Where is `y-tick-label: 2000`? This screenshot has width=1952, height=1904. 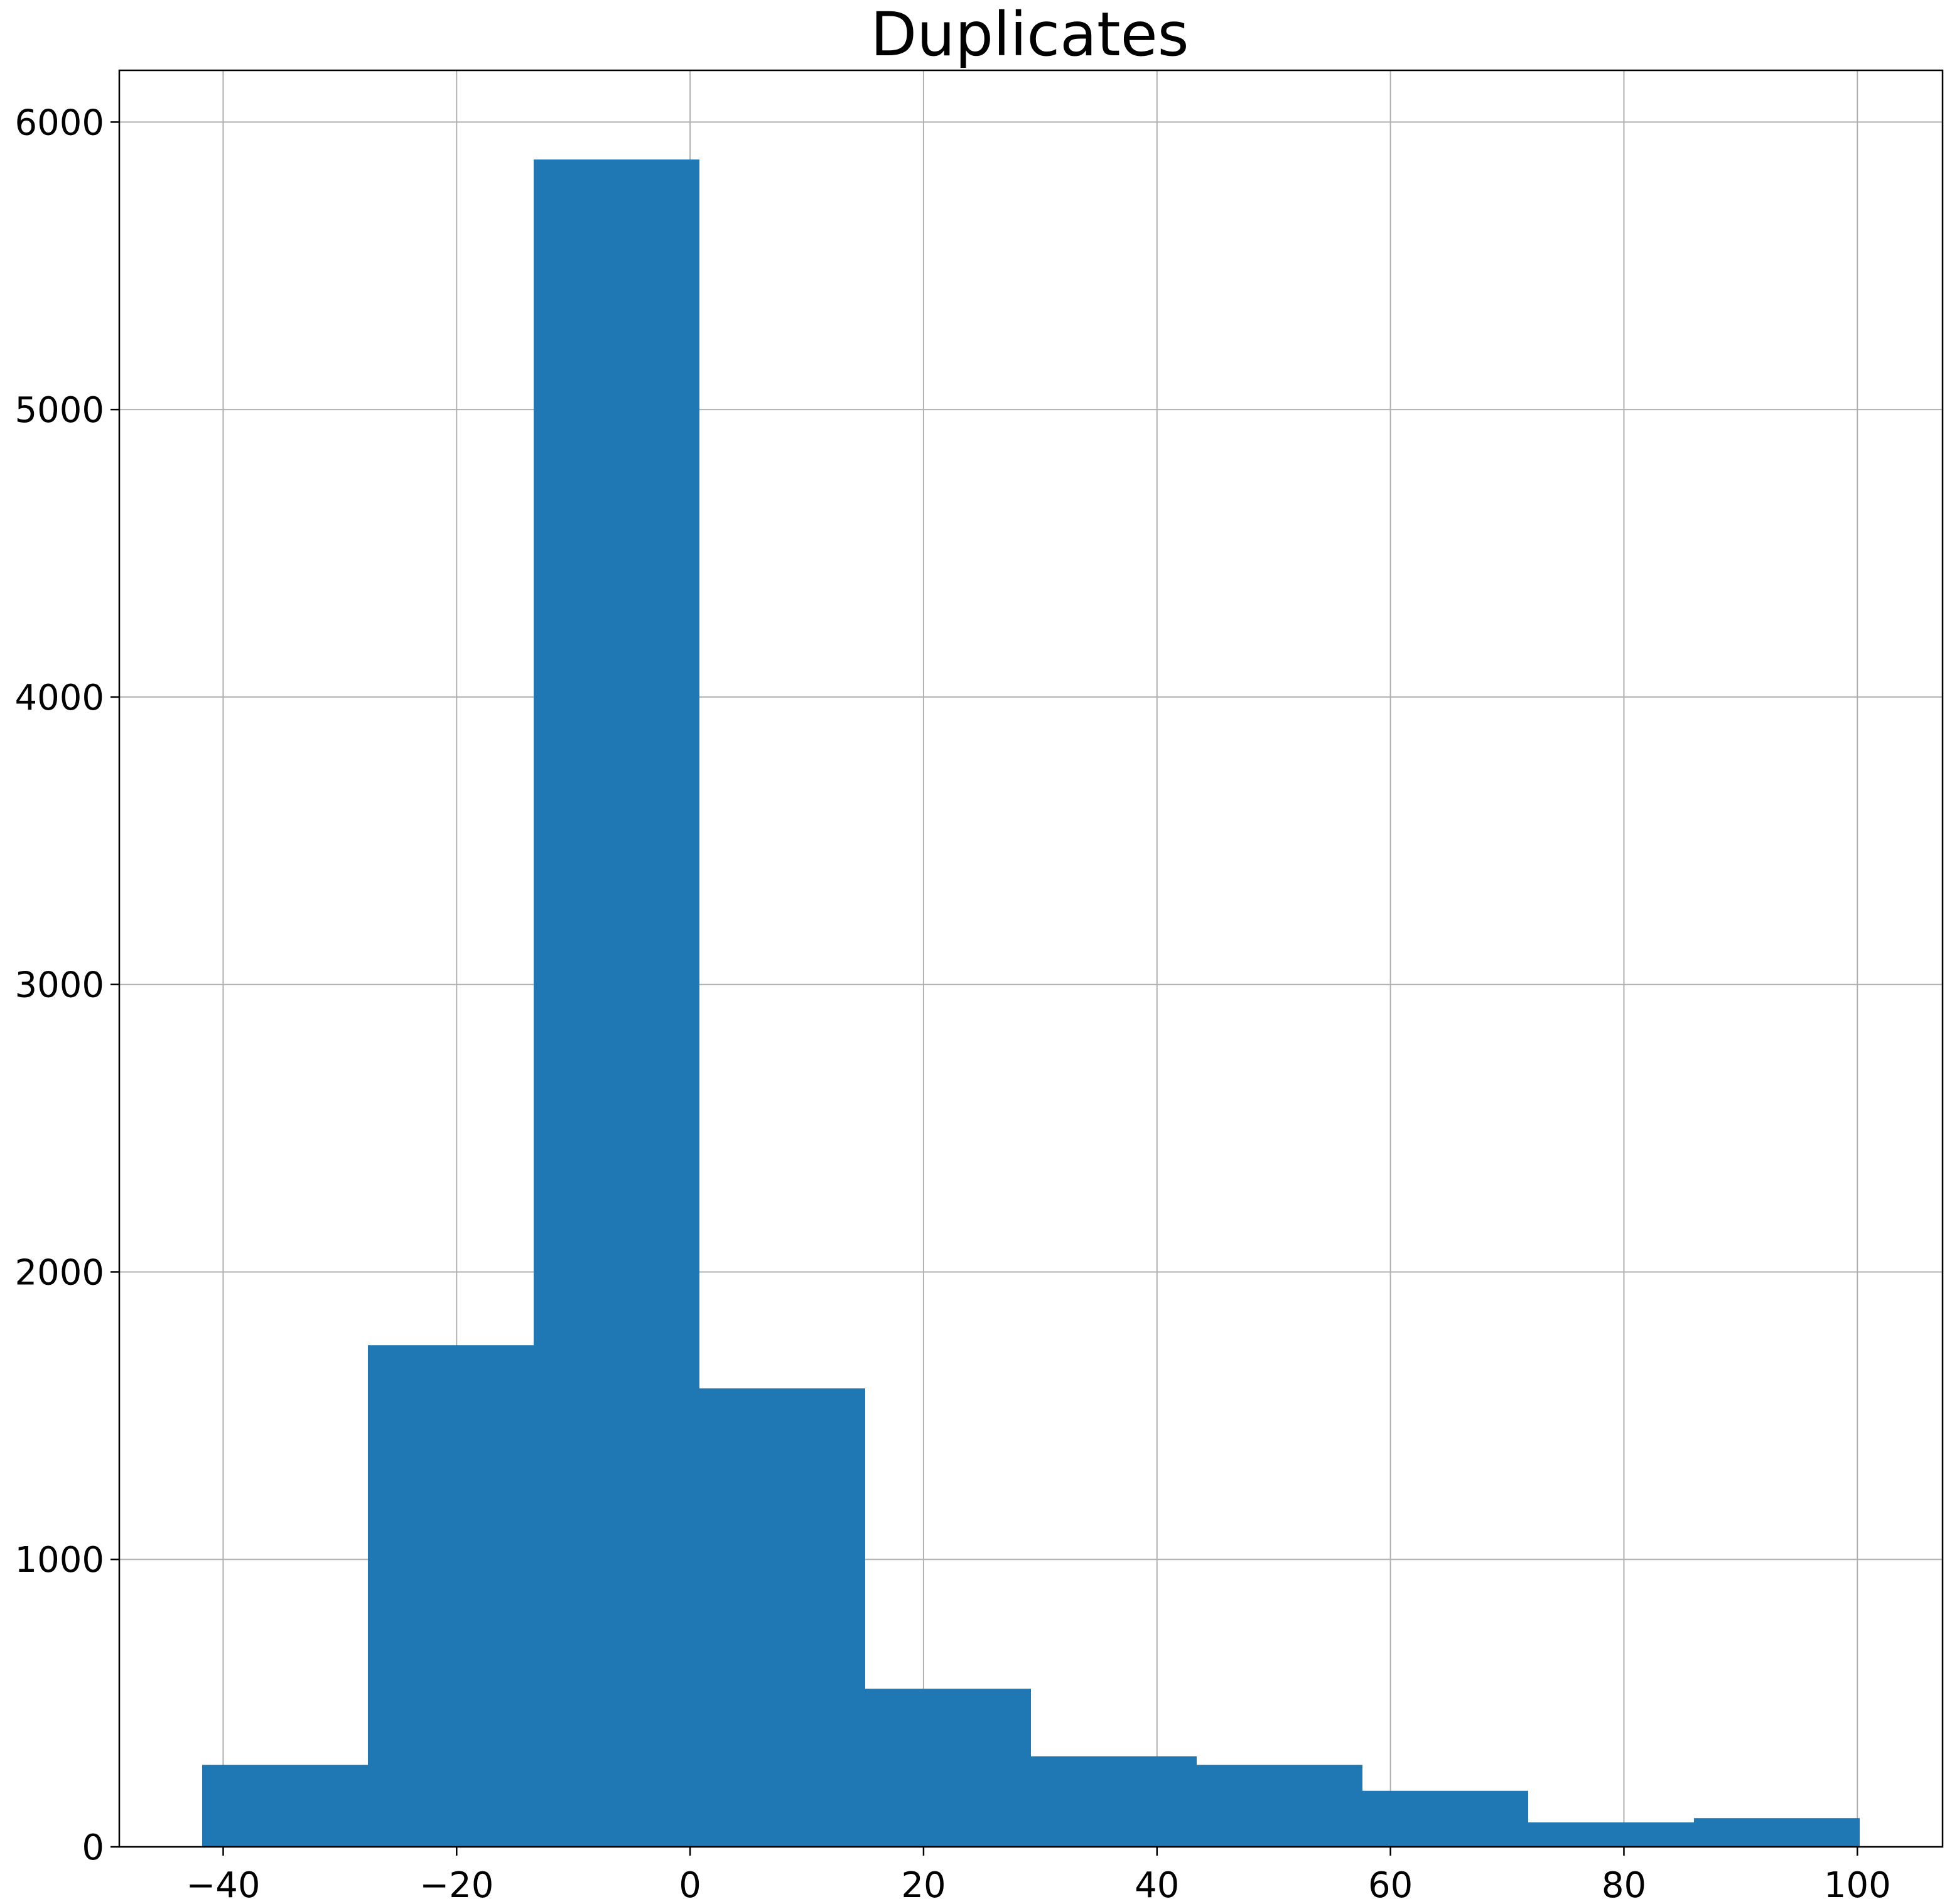
y-tick-label: 2000 is located at coordinates (59, 1272).